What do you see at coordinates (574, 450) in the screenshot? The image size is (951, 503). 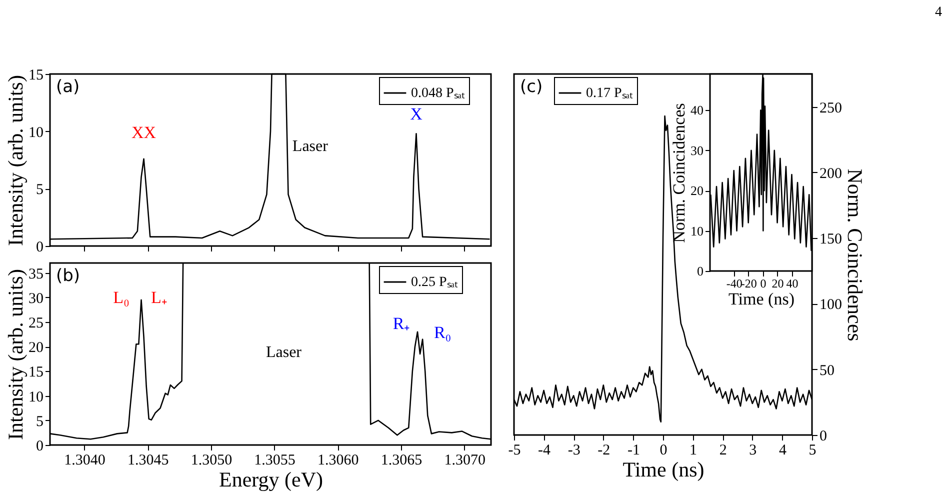 I see `x-tick-label: -3` at bounding box center [574, 450].